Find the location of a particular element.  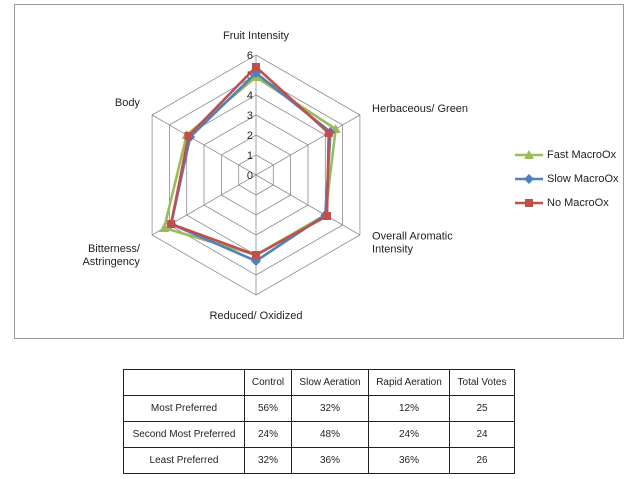

legend-label: Fast MacroOx is located at coordinates (582, 155).